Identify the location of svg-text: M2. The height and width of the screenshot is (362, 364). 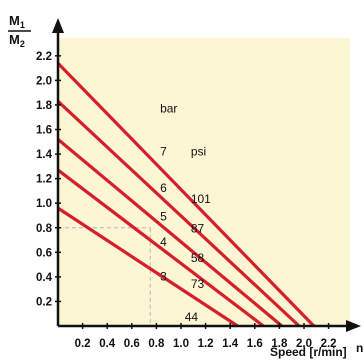
(17, 40).